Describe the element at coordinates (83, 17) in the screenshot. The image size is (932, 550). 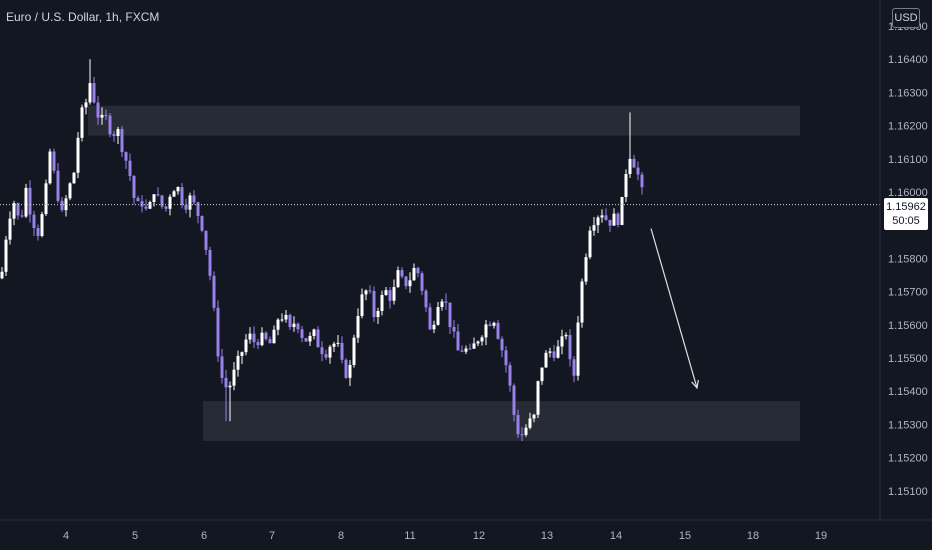
I see `chart-title: Euro / U.S. Dollar, 1h, FXCM` at that location.